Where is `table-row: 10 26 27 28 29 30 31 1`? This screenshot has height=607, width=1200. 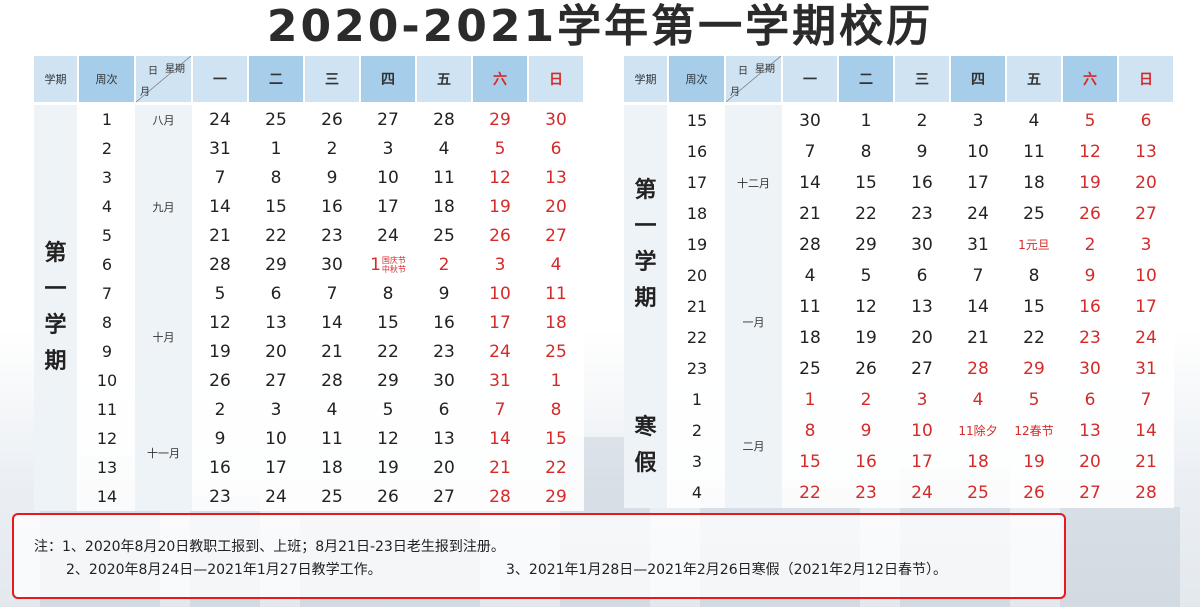 table-row: 10 26 27 28 29 30 31 1 is located at coordinates (309, 380).